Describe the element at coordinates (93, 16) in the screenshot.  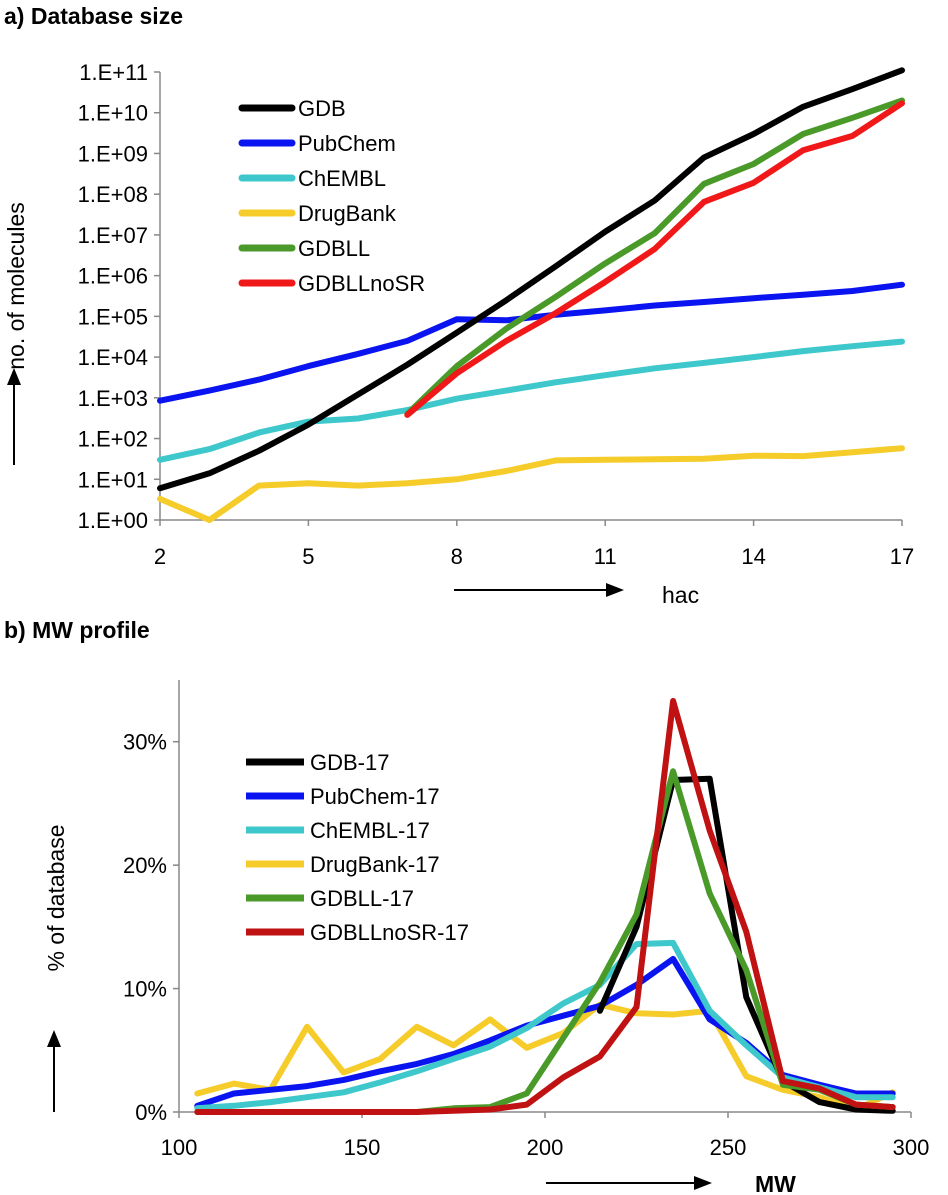
I see `panel-a-title: a) Database size` at that location.